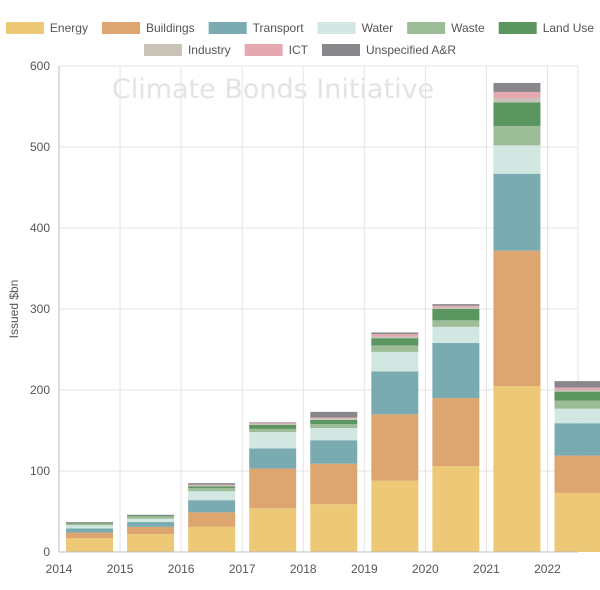 The height and width of the screenshot is (590, 600). I want to click on x-tick-label: 2014, so click(59, 569).